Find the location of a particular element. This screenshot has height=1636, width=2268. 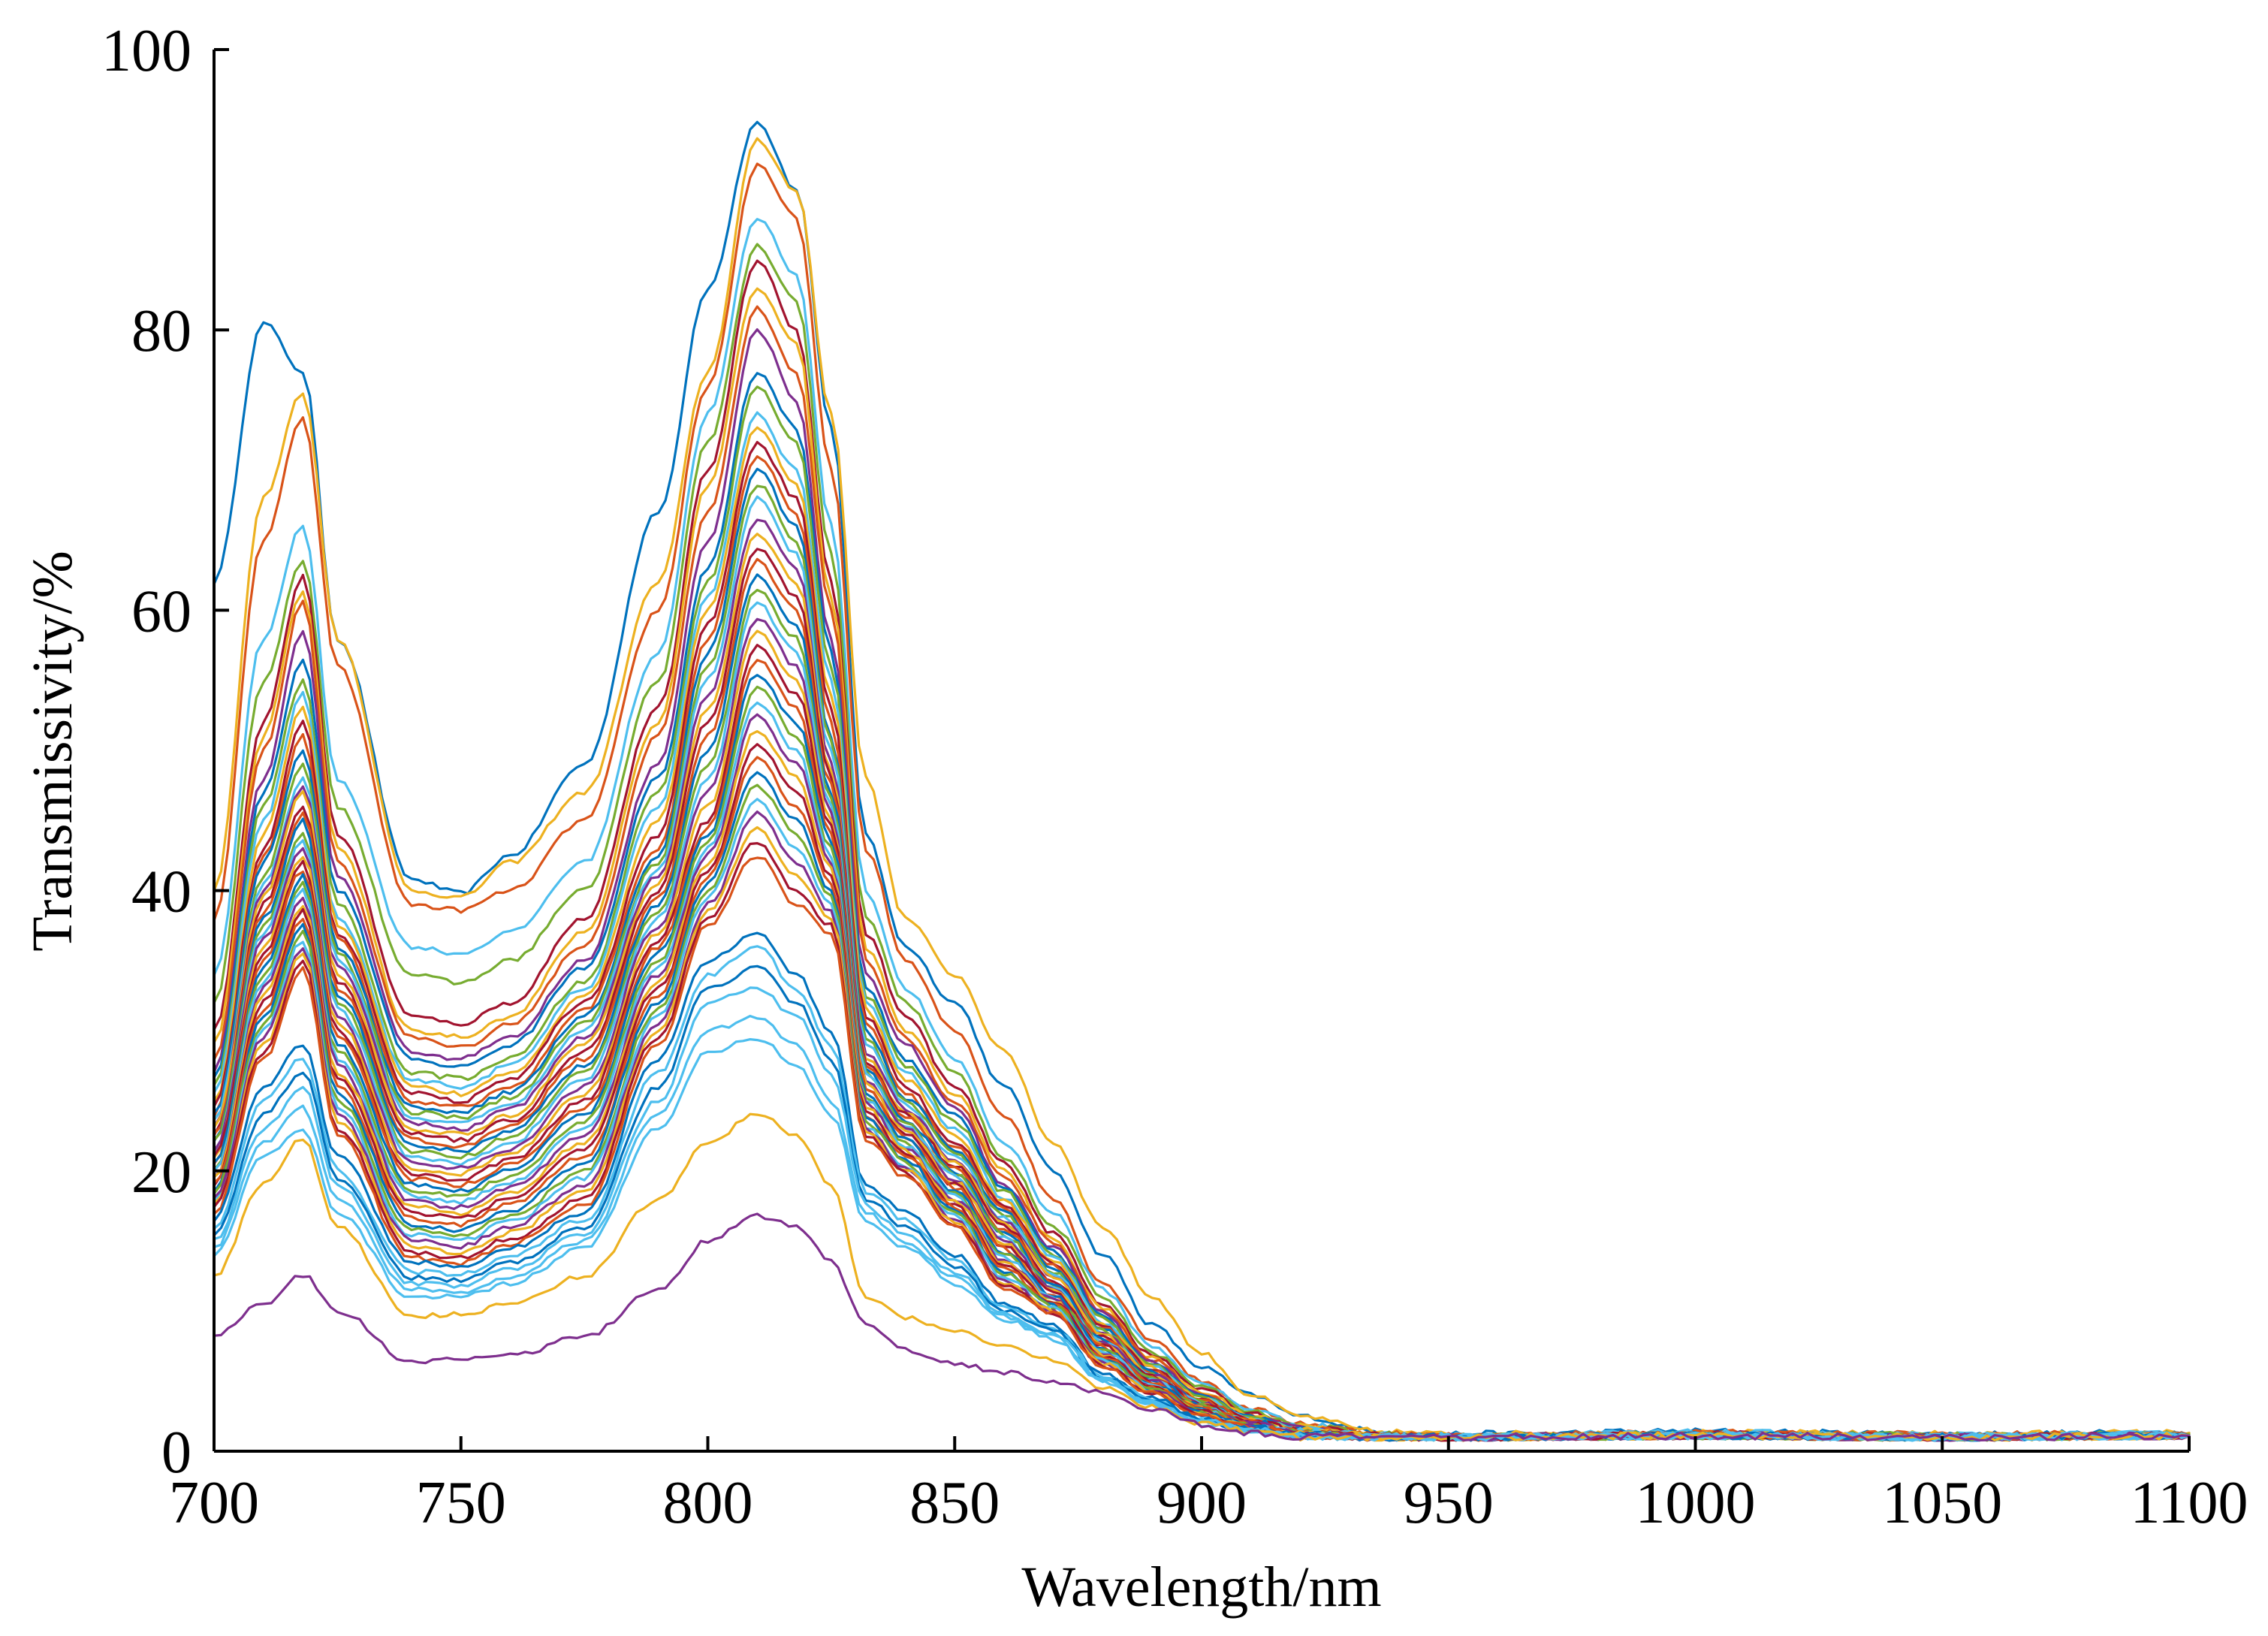

x-tick-label: 950 is located at coordinates (1449, 1503).